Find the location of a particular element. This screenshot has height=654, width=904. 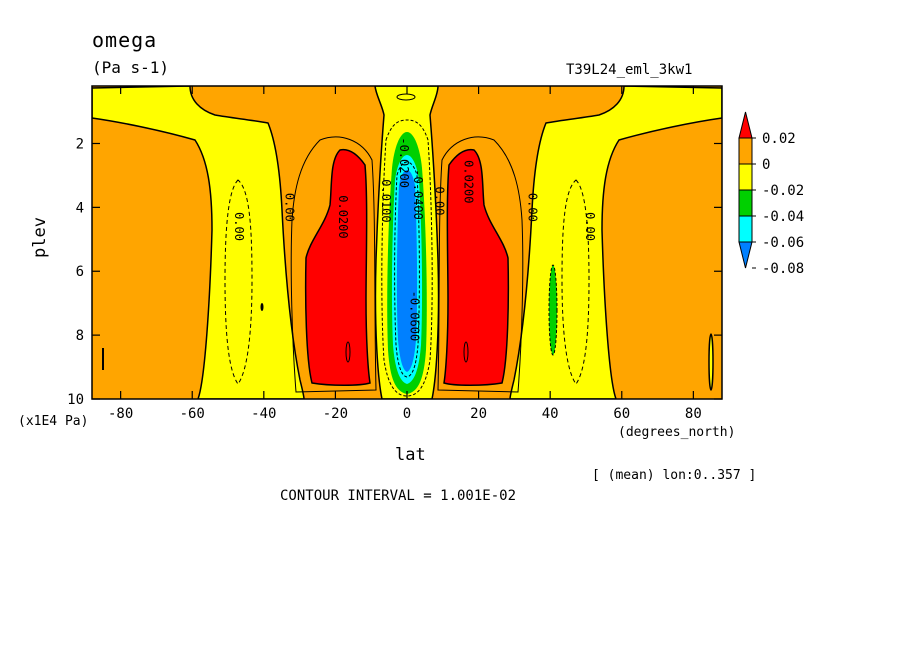

colorbar-bottom-arrow is located at coordinates (745, 255).